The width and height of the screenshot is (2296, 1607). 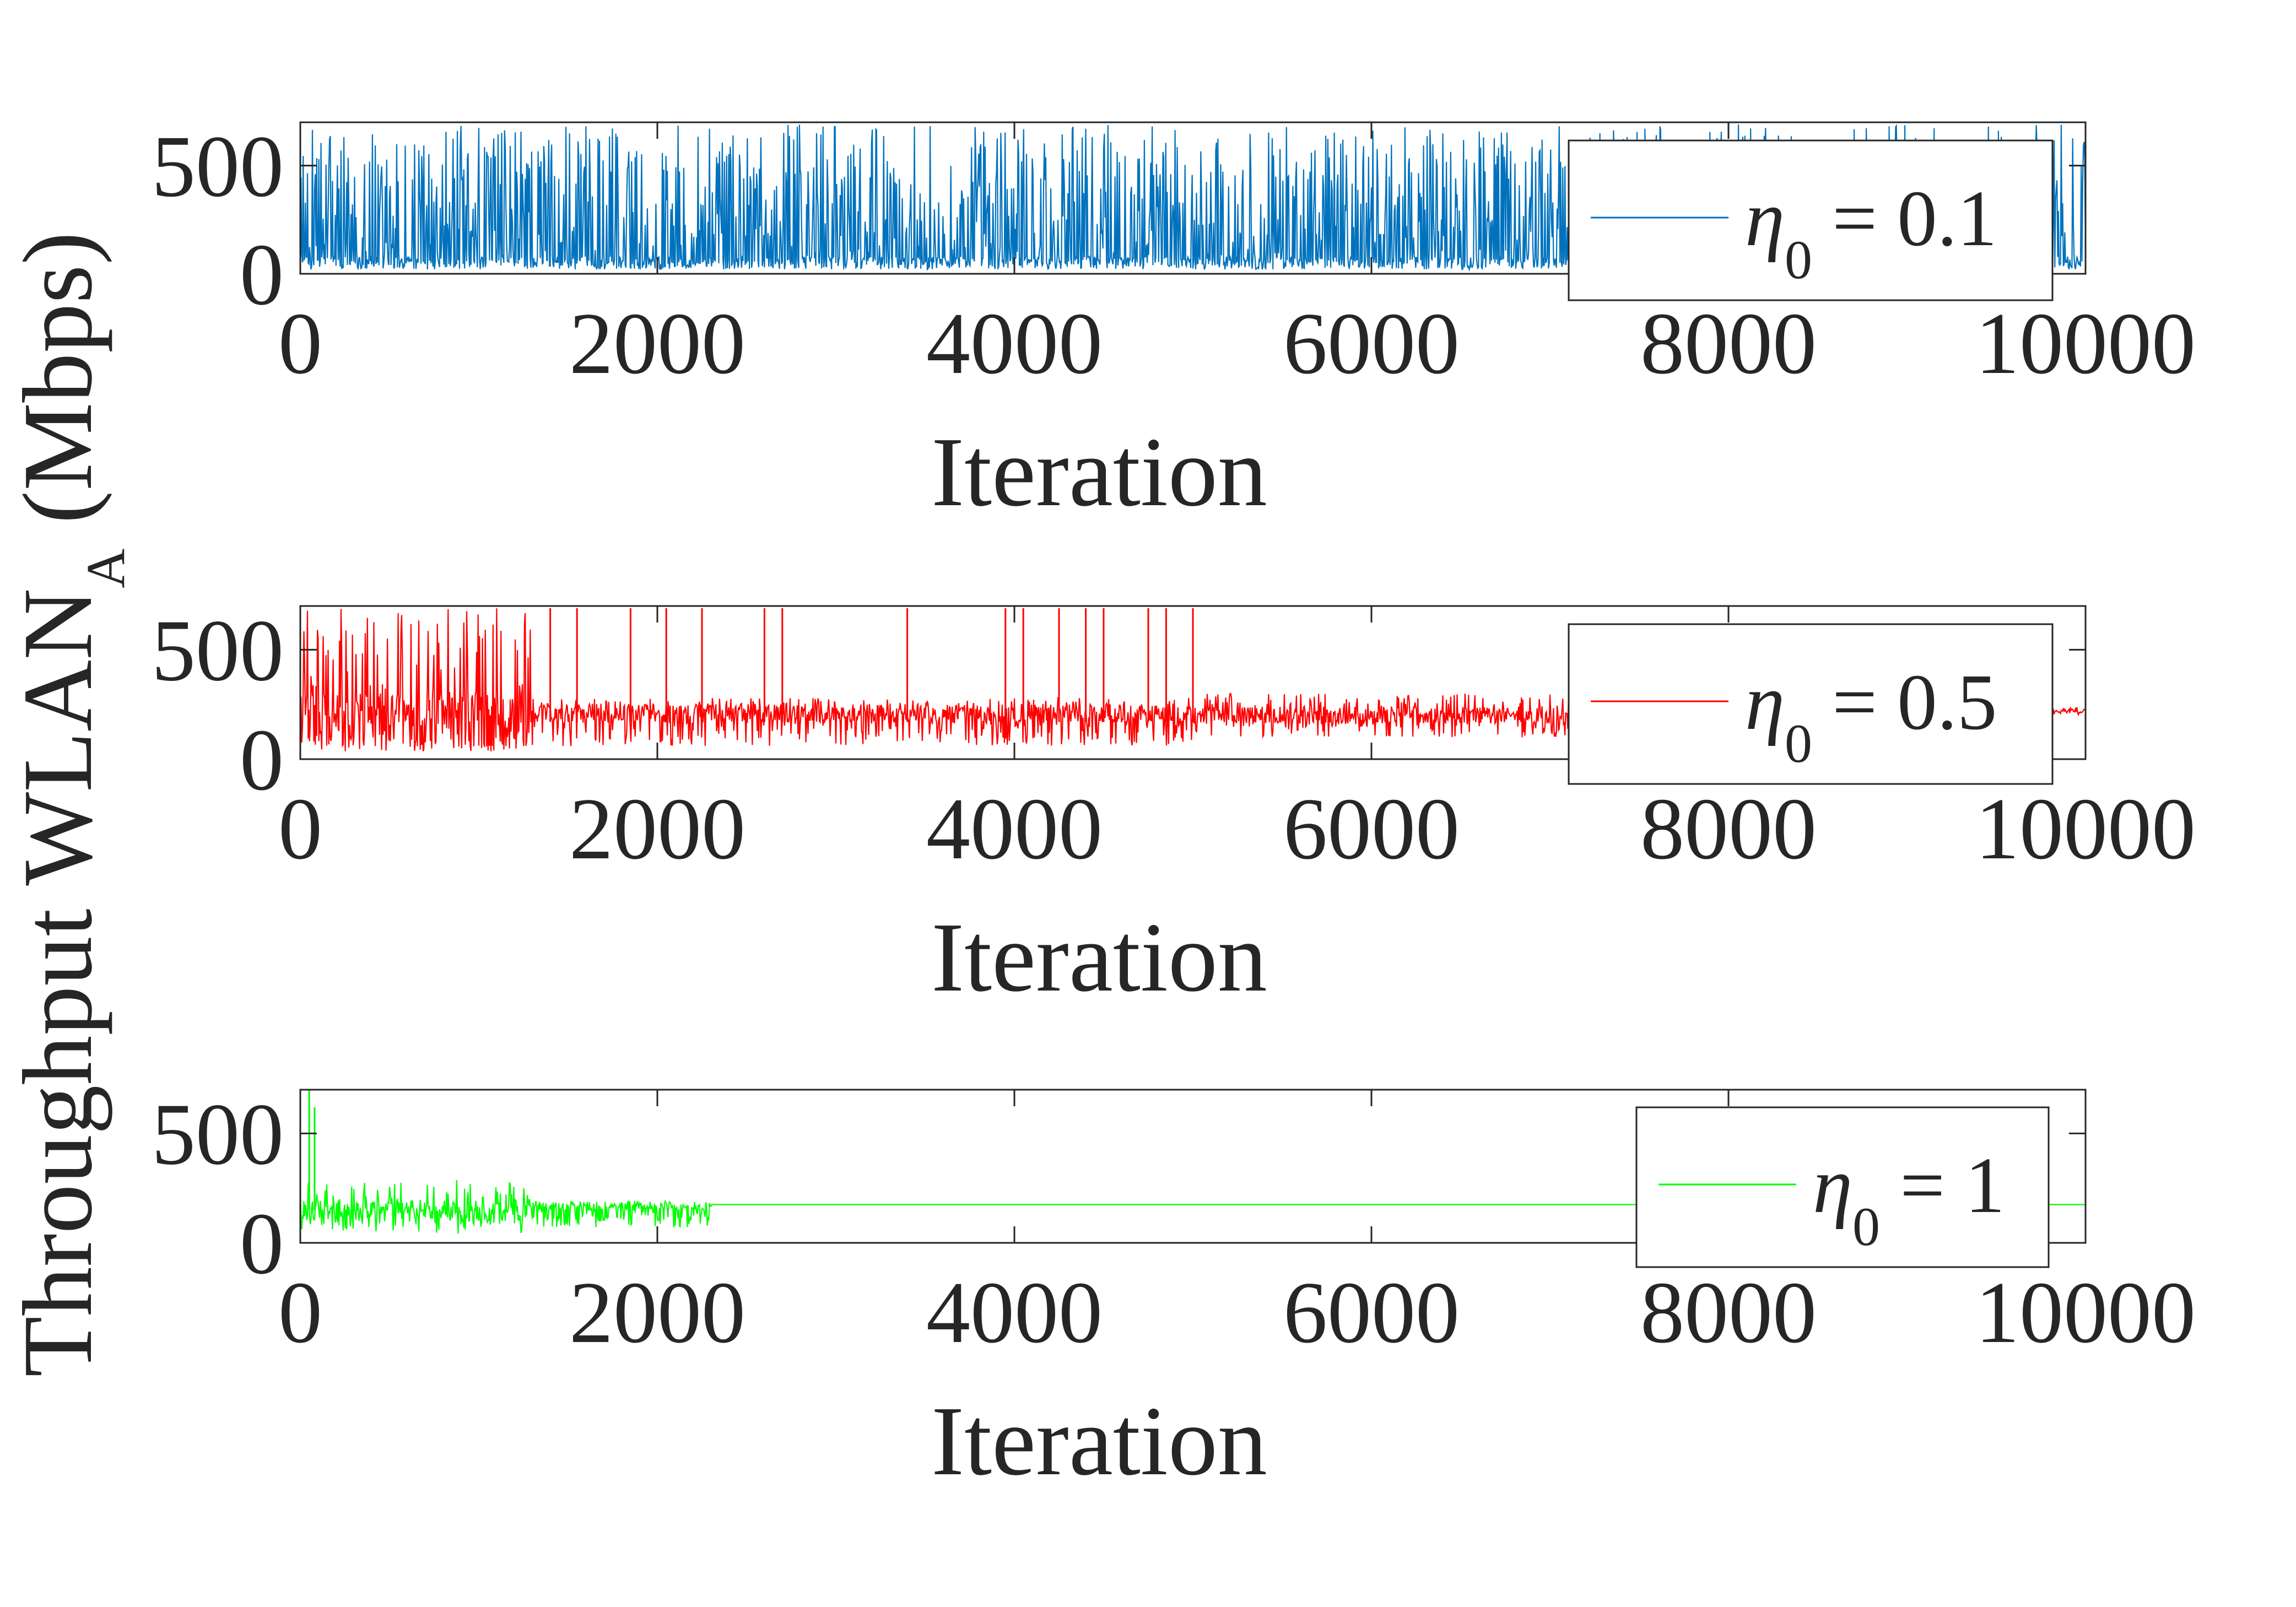 I want to click on legend: η0 = 0.5, so click(x=1811, y=704).